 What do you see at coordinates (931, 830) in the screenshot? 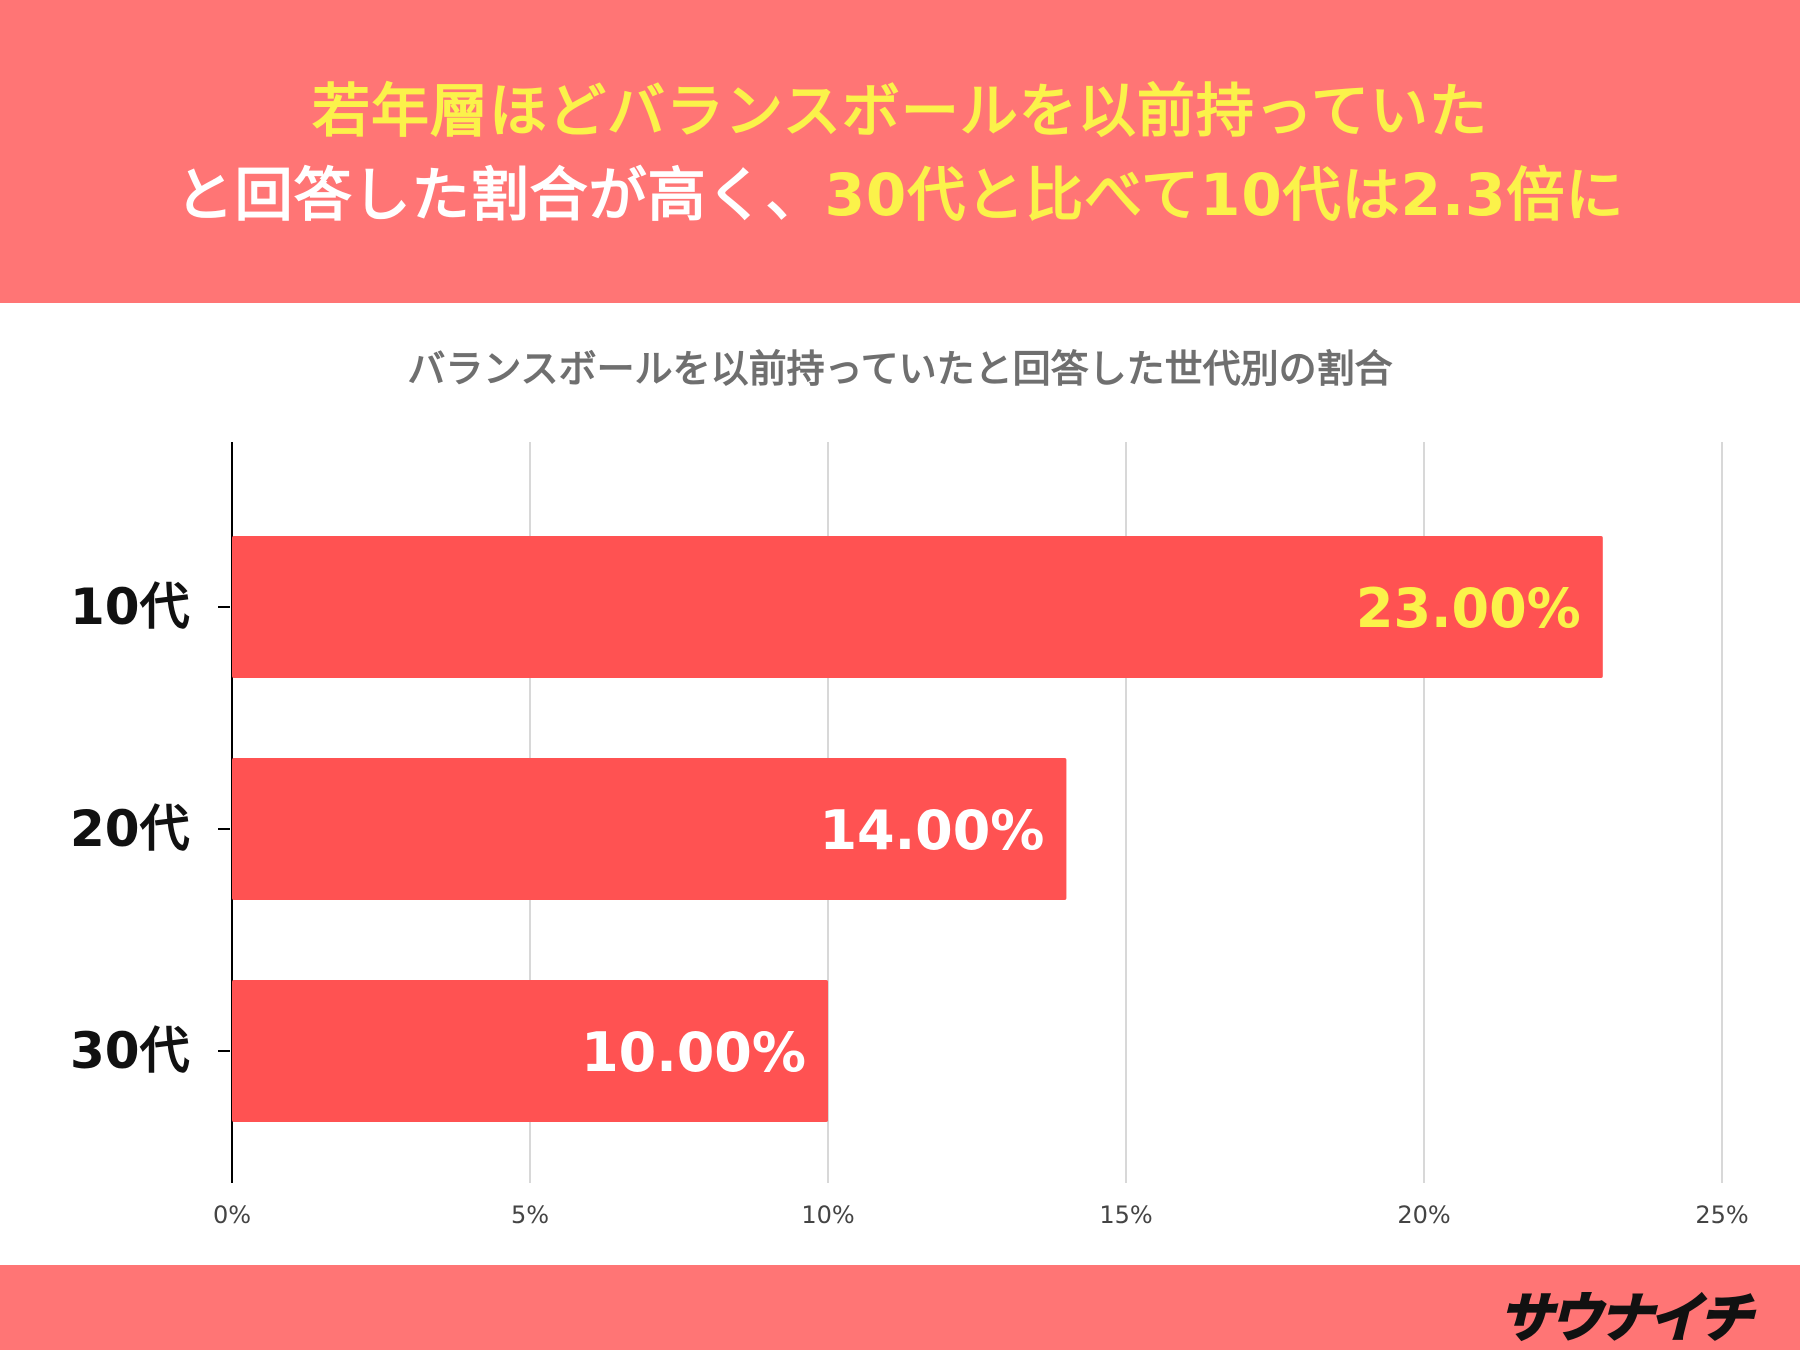
I see `data-label: 14.00%` at bounding box center [931, 830].